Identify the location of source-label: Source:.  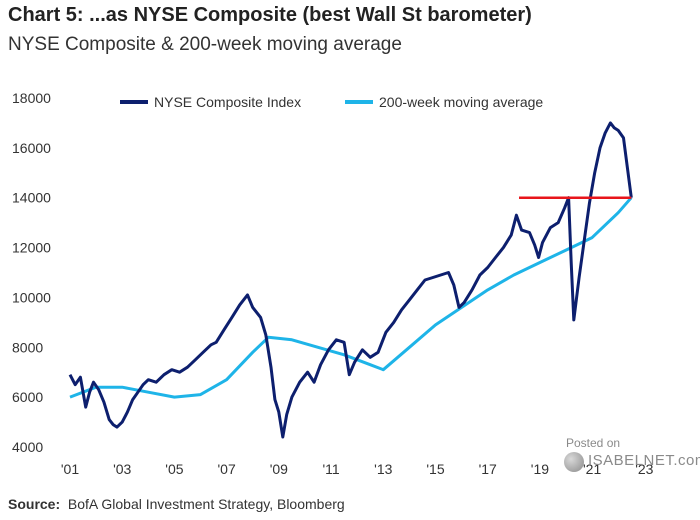
(34, 504).